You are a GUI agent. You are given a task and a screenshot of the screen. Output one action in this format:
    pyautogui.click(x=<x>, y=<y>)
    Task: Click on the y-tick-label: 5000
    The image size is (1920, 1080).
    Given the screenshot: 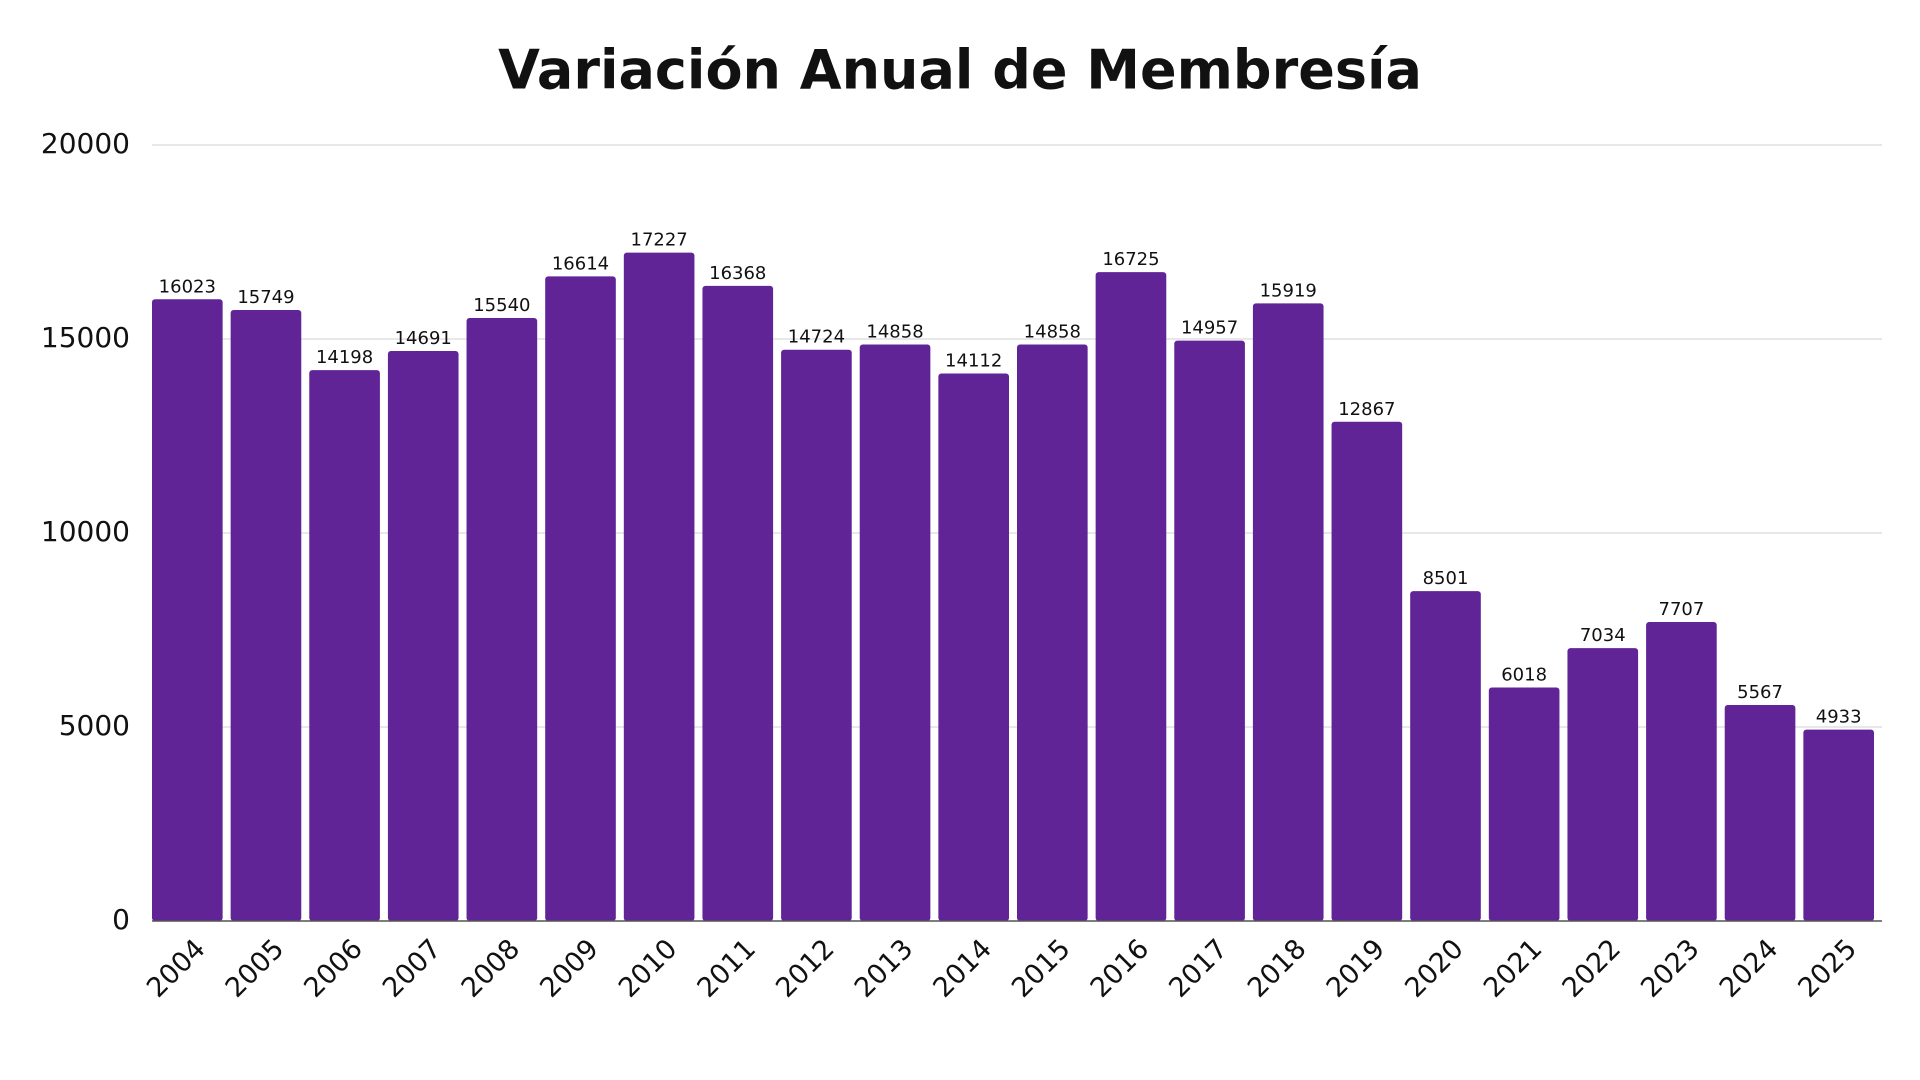 What is the action you would take?
    pyautogui.click(x=94, y=725)
    